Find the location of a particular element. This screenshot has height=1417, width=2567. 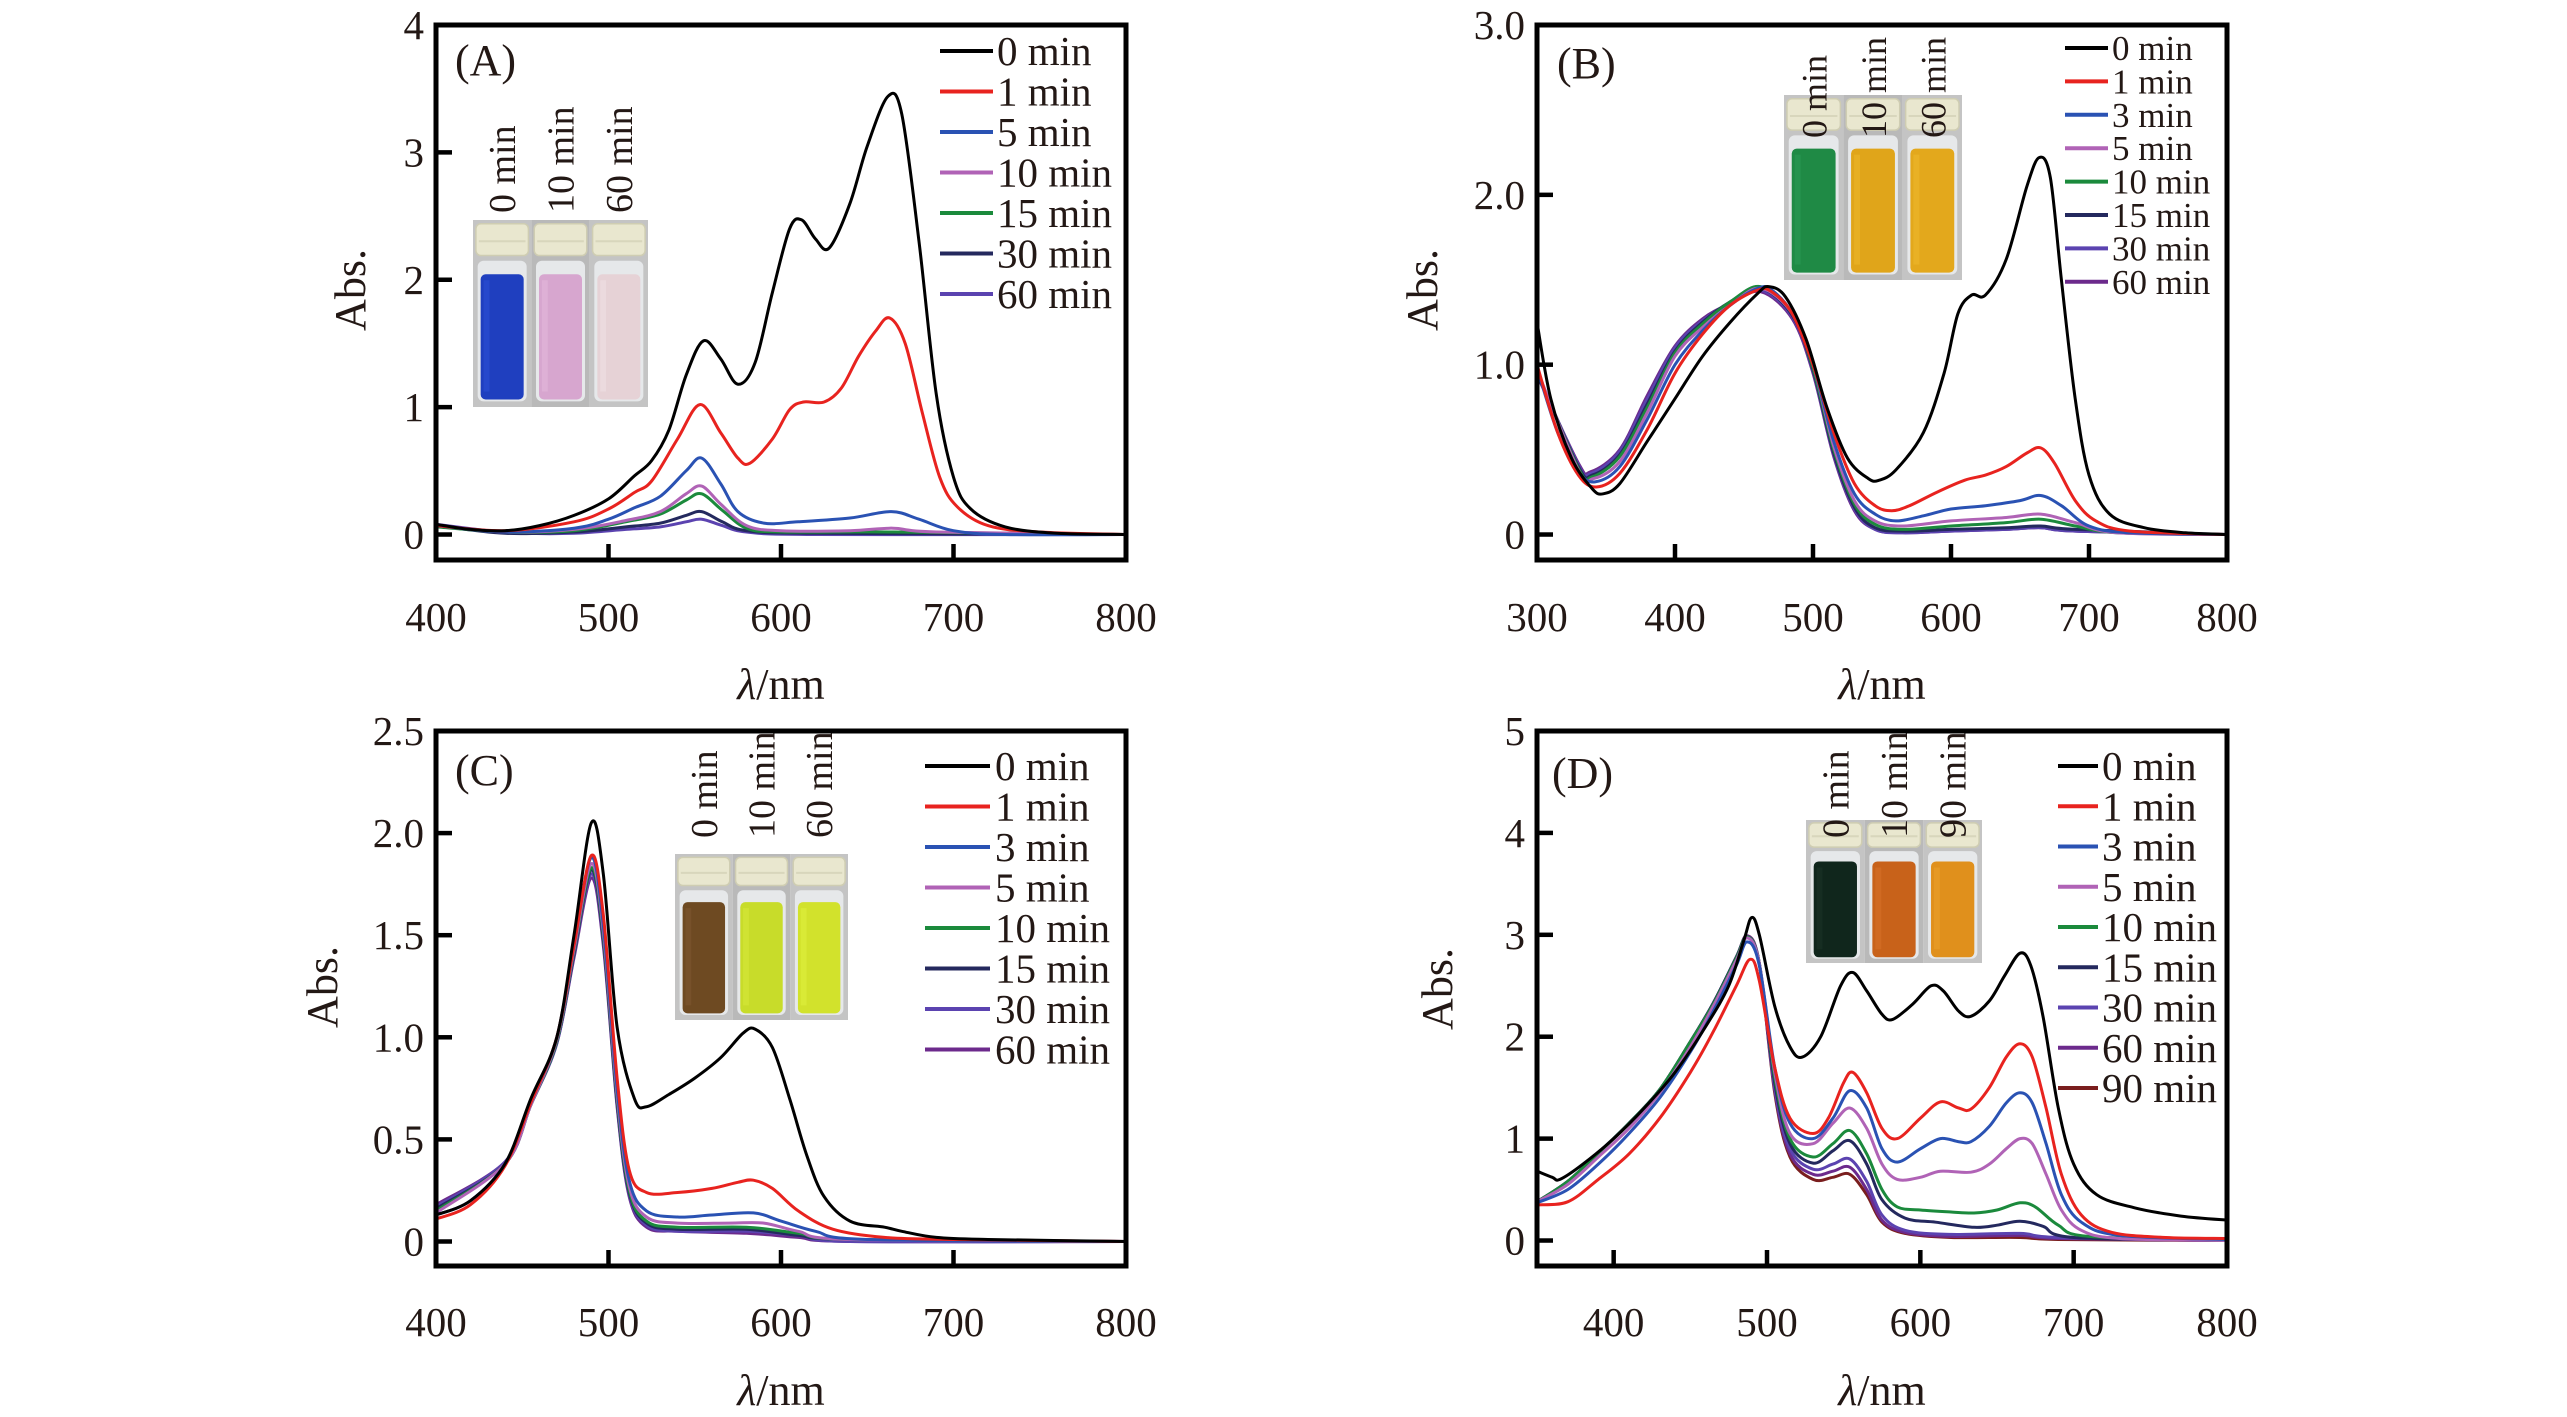

series-group is located at coordinates (781, 314).